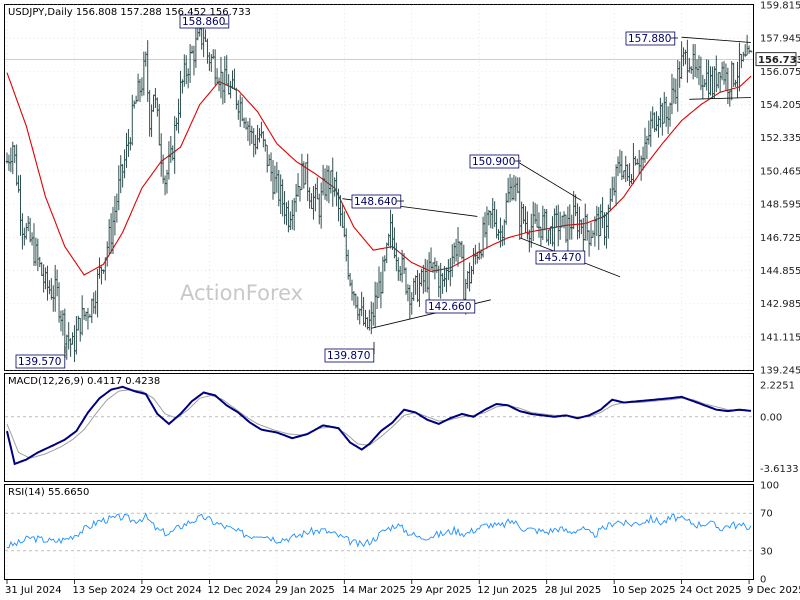  Describe the element at coordinates (779, 60) in the screenshot. I see `svg-text: 156.733` at that location.